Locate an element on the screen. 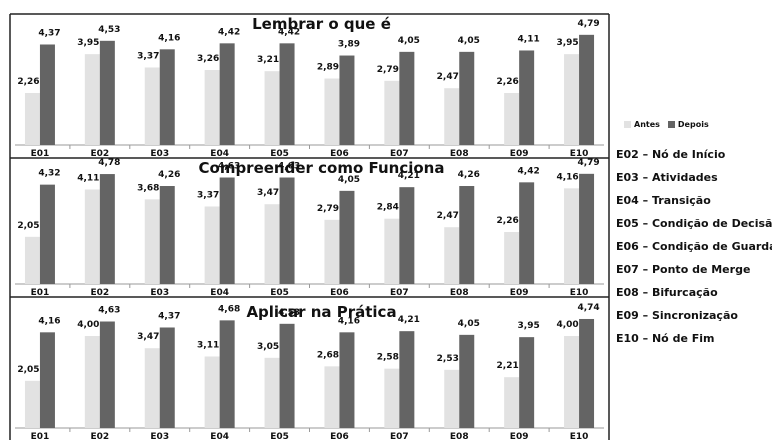 The width and height of the screenshot is (772, 440). data-label-antes: 3,37 is located at coordinates (208, 195).